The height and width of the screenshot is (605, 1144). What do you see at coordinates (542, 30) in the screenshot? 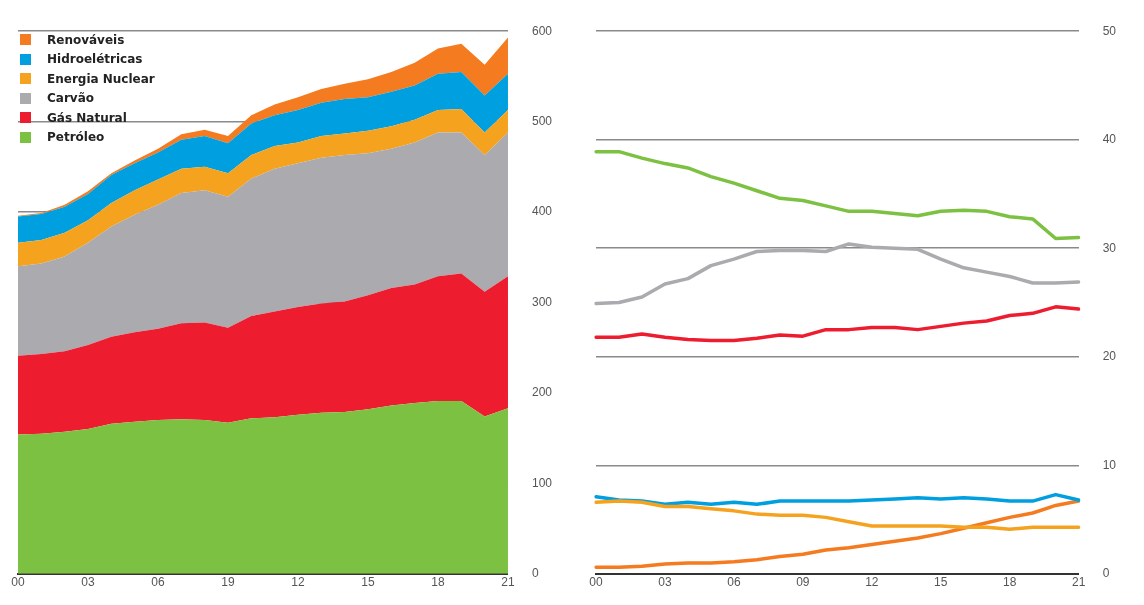
I see `y-tick-label: 600` at bounding box center [542, 30].